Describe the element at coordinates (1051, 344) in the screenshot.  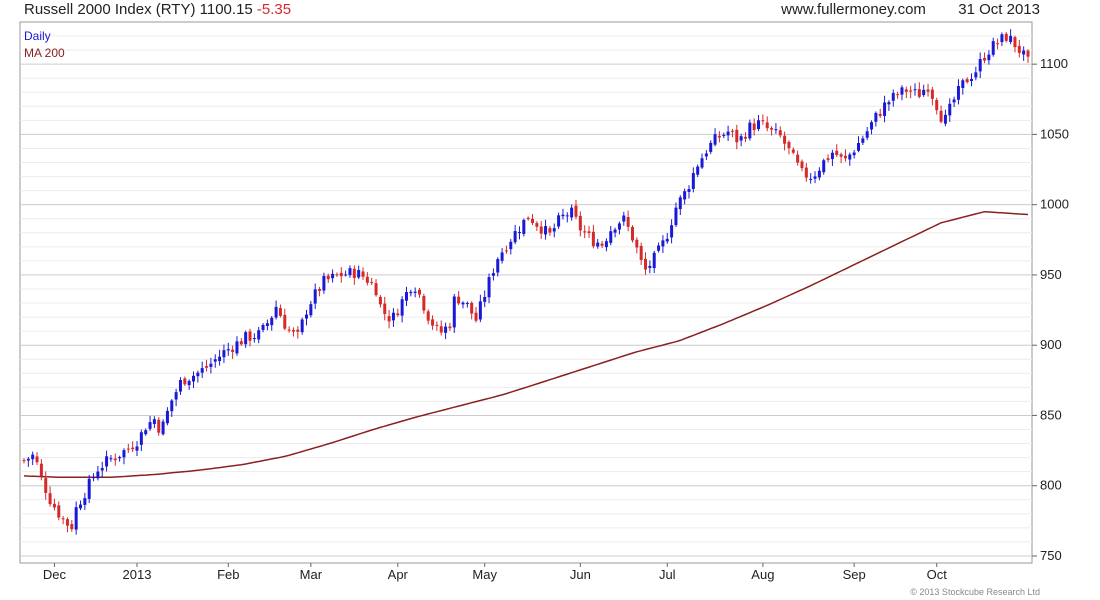
I see `y-tick-label: 900` at that location.